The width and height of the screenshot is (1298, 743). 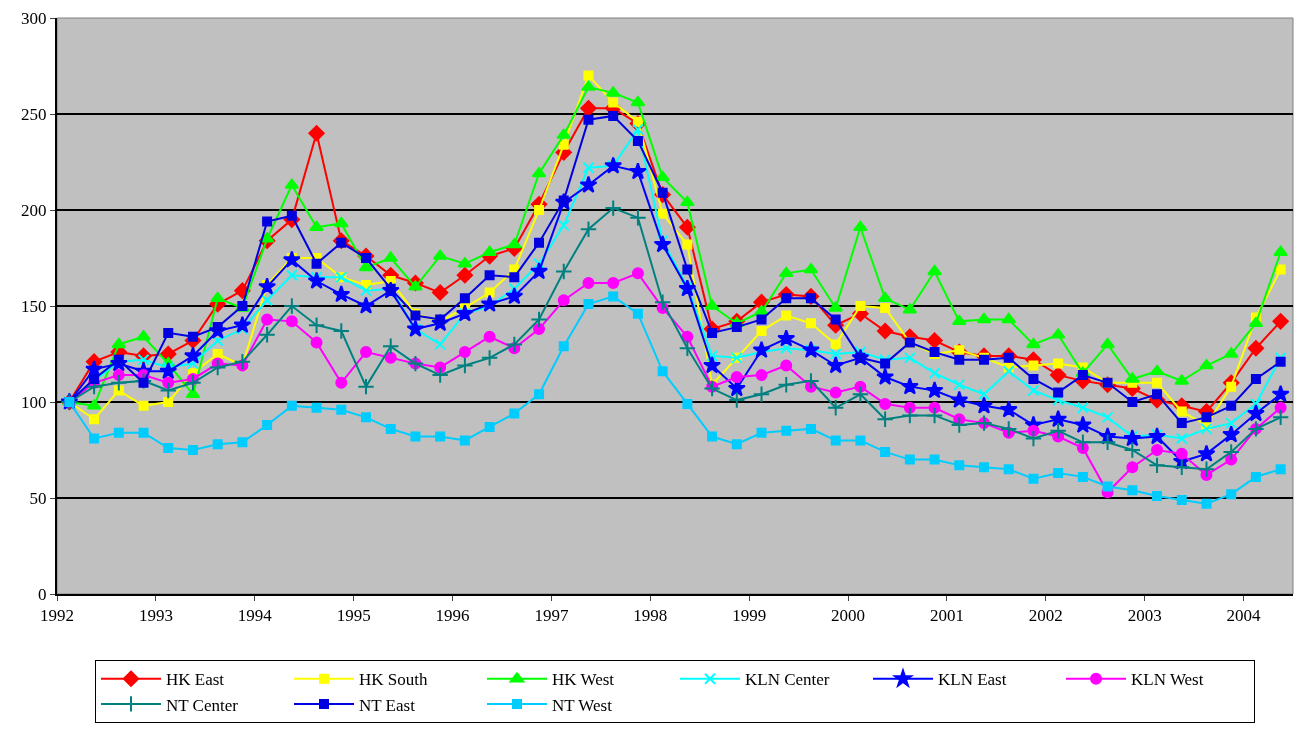 What do you see at coordinates (155, 616) in the screenshot?
I see `x-tick-label: 1993` at bounding box center [155, 616].